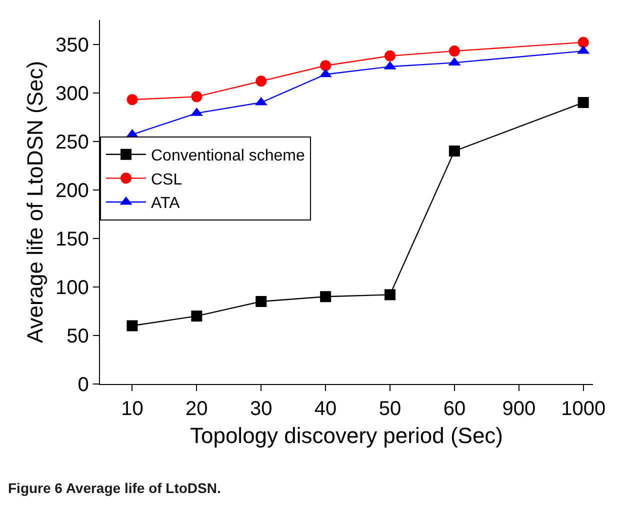  I want to click on legend-label: ATA, so click(165, 203).